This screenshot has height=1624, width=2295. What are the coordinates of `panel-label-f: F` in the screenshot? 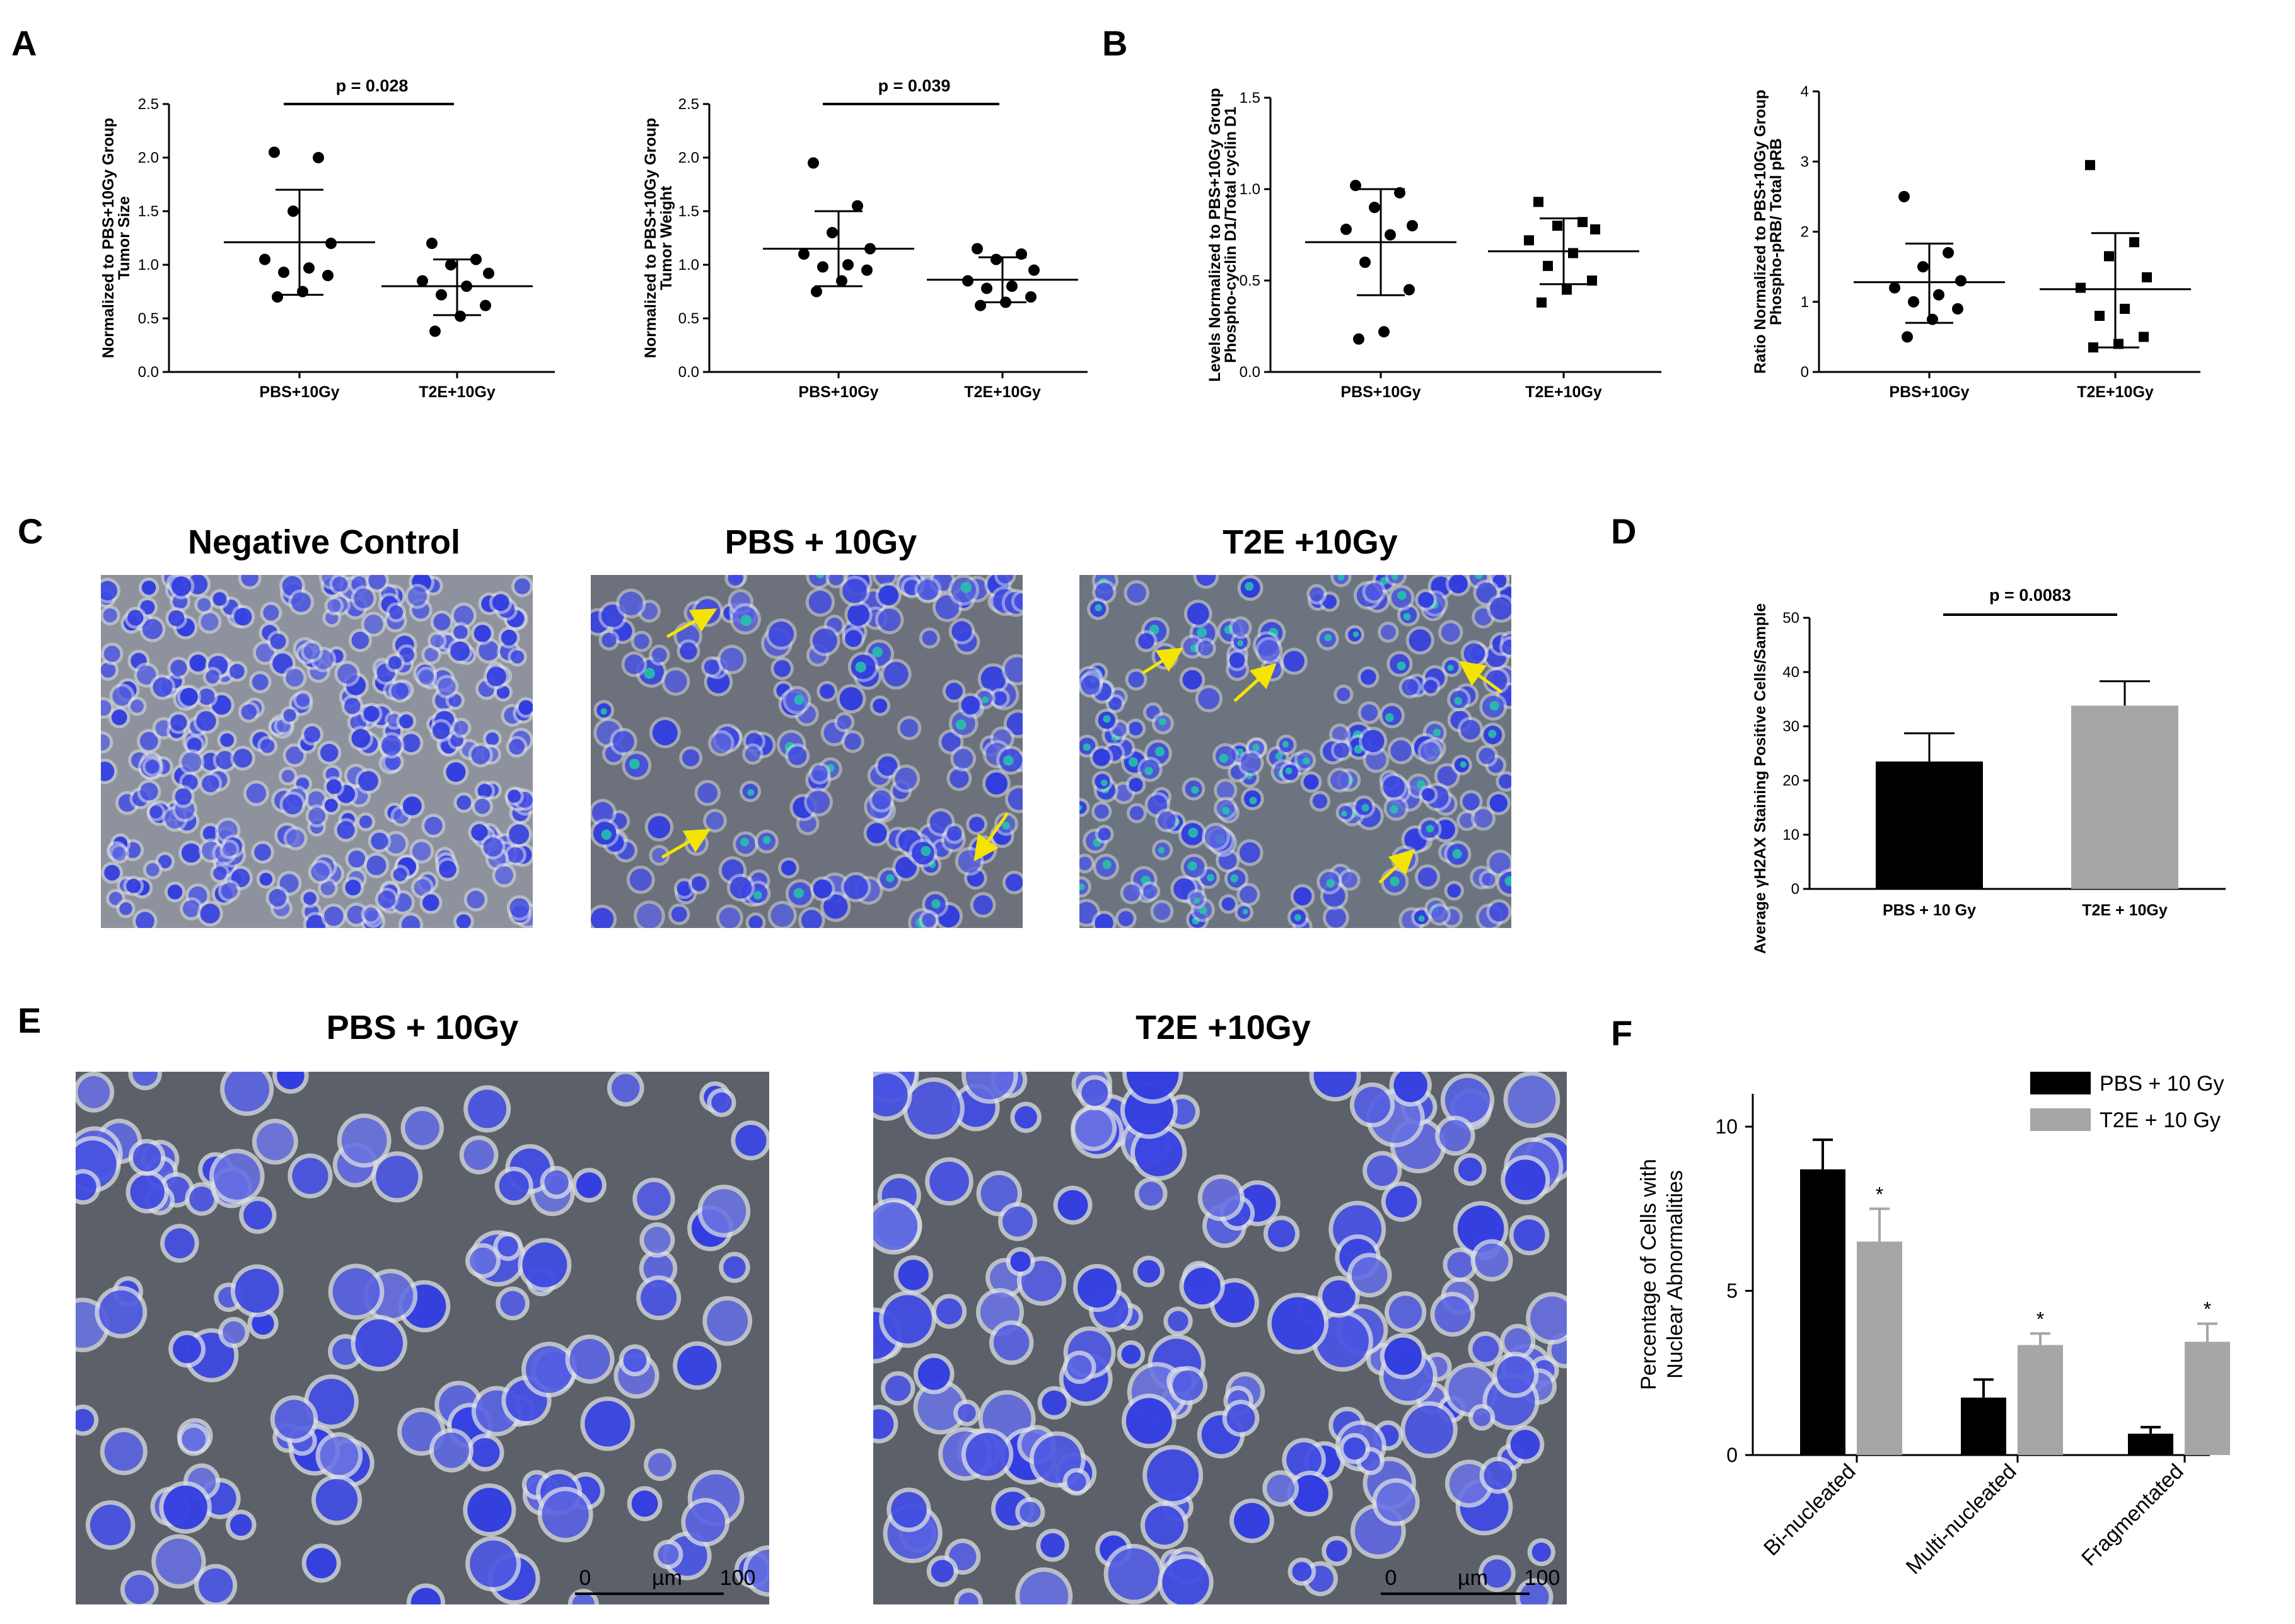 It's located at (1621, 1033).